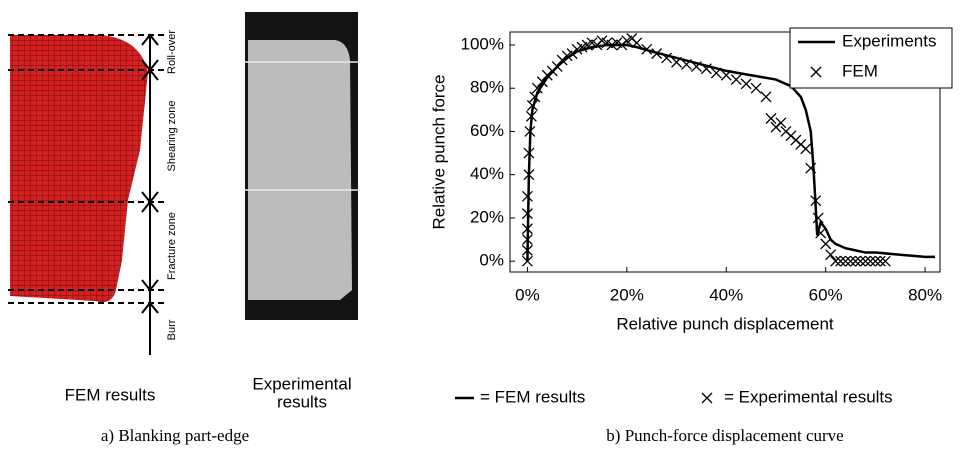 Image resolution: width=964 pixels, height=451 pixels. I want to click on y-tick-label: 60%, so click(487, 130).